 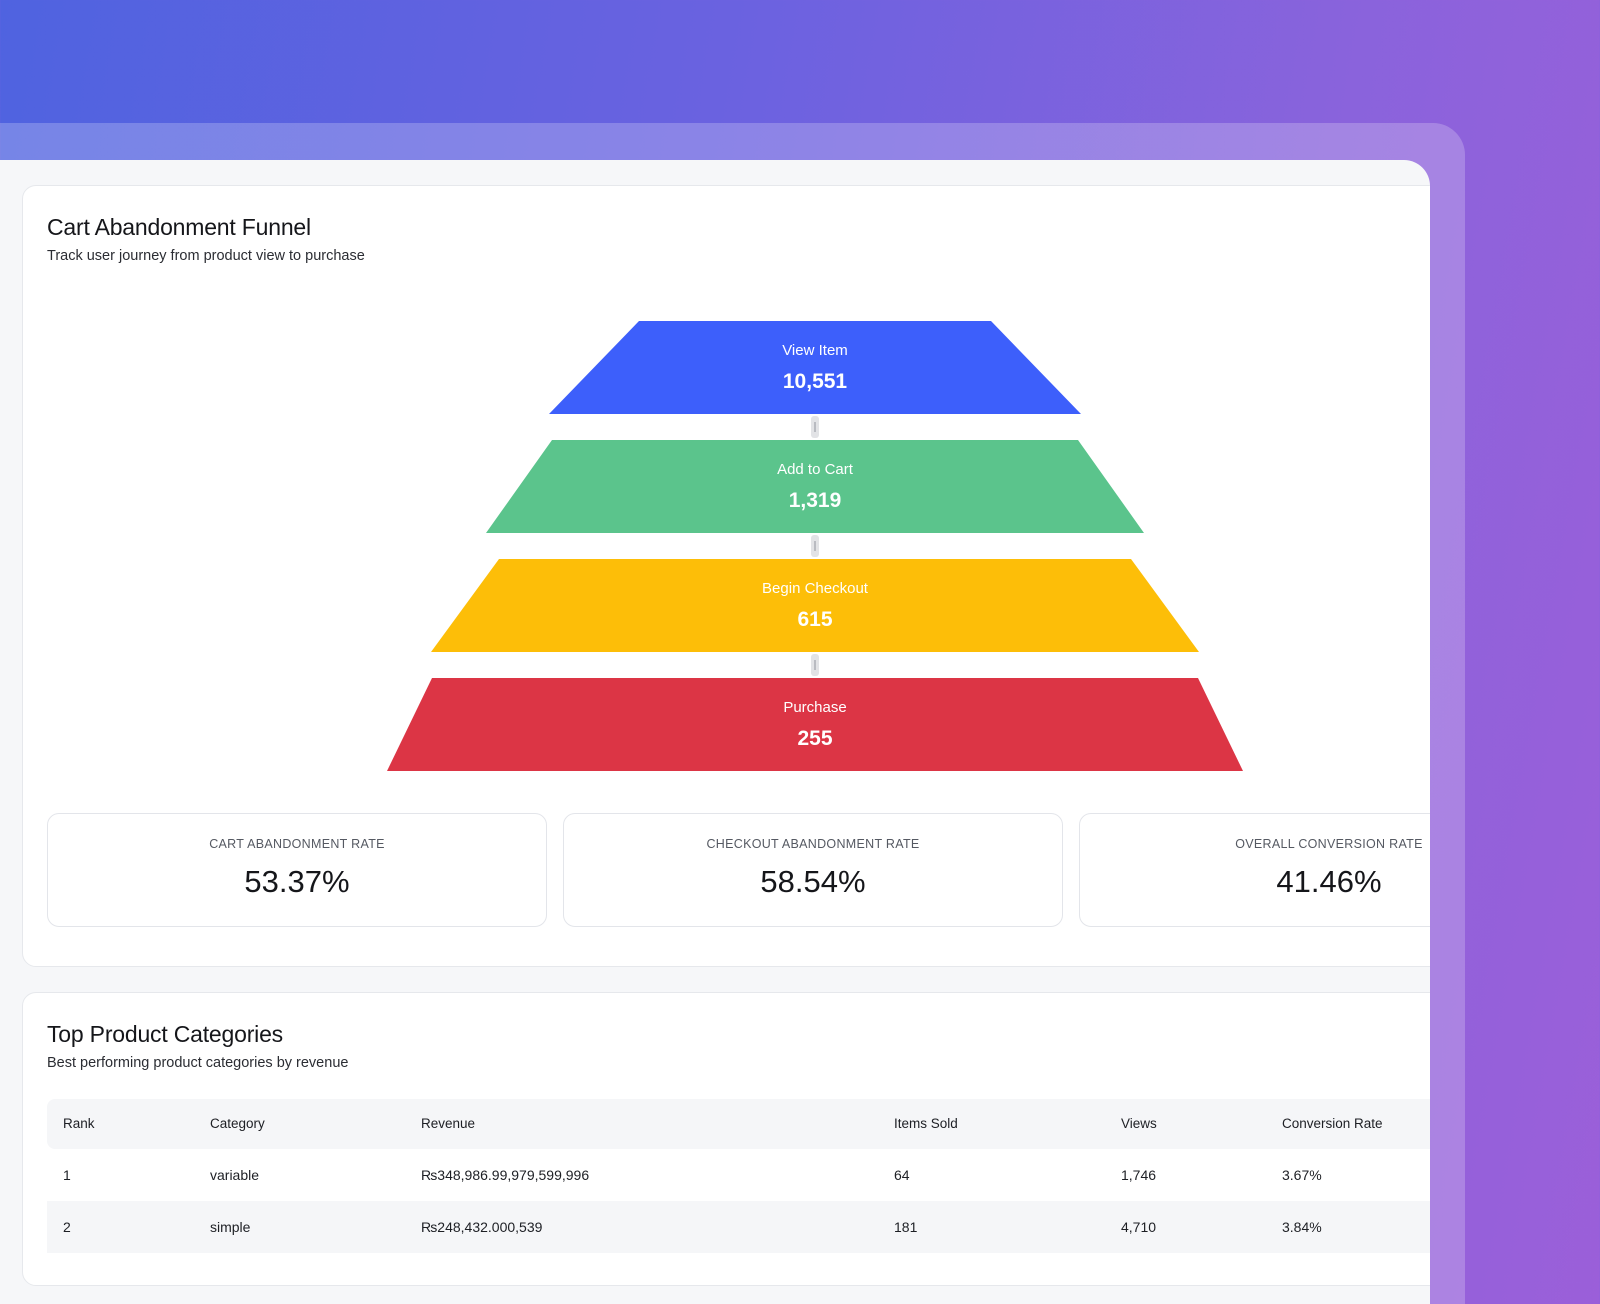 I want to click on cell-views: 1,746, so click(x=1139, y=1175).